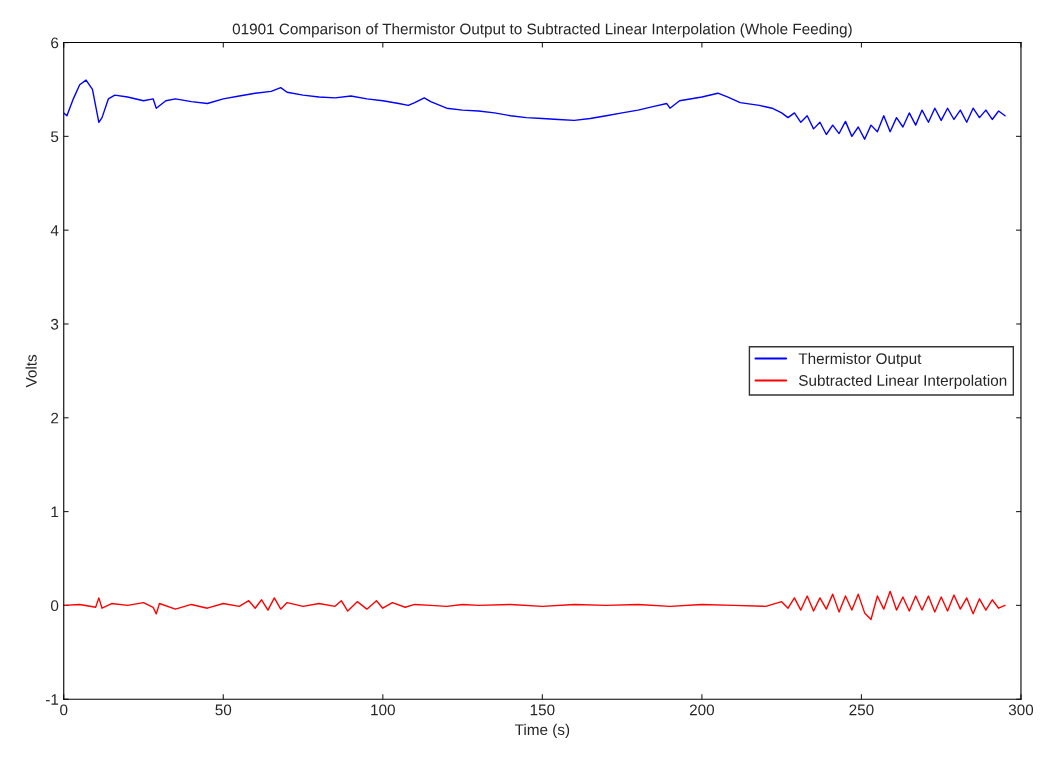 The height and width of the screenshot is (760, 1045). What do you see at coordinates (55, 418) in the screenshot?
I see `y-tick-label: 2` at bounding box center [55, 418].